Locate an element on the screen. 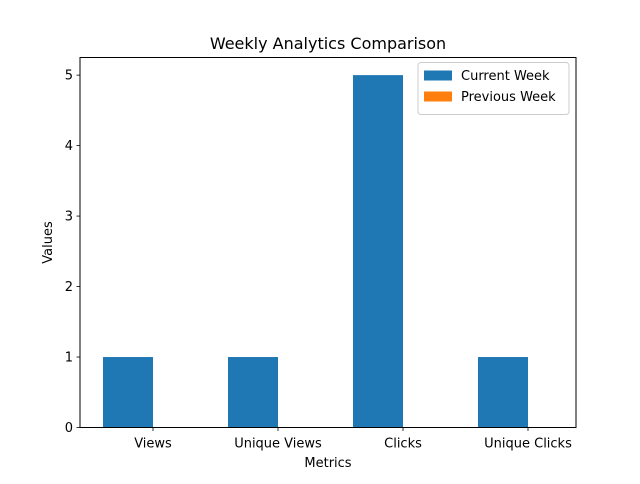  y-axis: 0 1 2 3 4 5 is located at coordinates (72, 252).